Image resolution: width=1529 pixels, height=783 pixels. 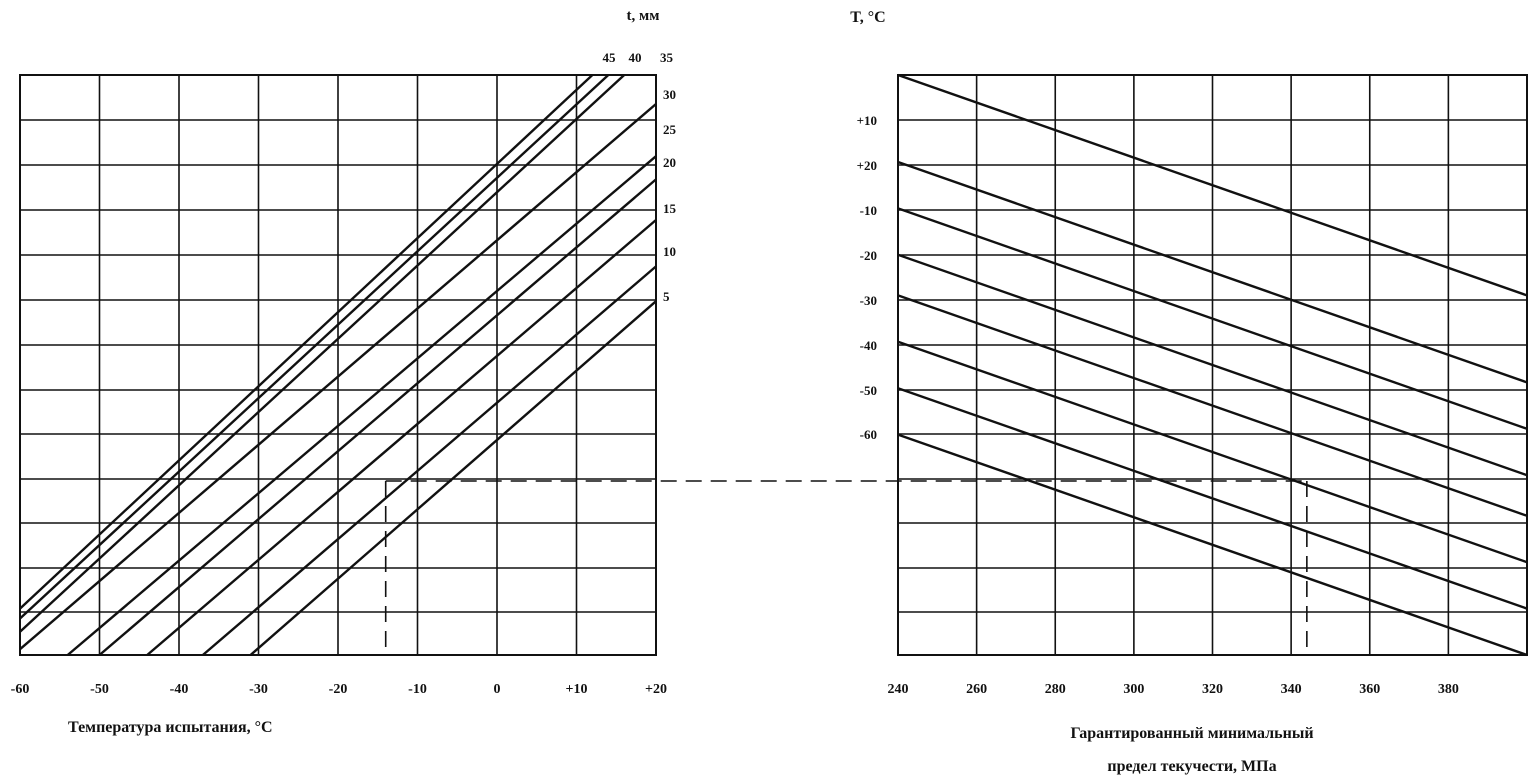 I want to click on left-series-labels: 45 40 35 30 25 20 15 10 5, so click(x=640, y=177).